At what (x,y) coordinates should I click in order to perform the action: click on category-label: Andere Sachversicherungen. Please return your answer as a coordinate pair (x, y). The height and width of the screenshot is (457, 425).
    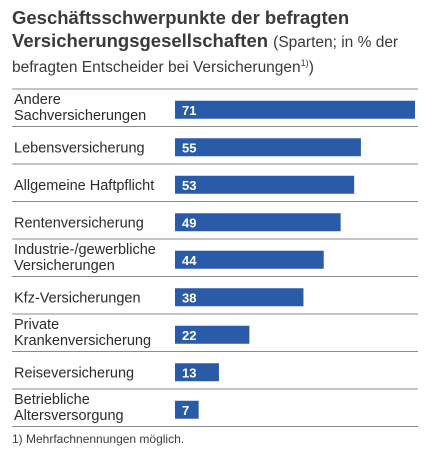
    Looking at the image, I should click on (80, 108).